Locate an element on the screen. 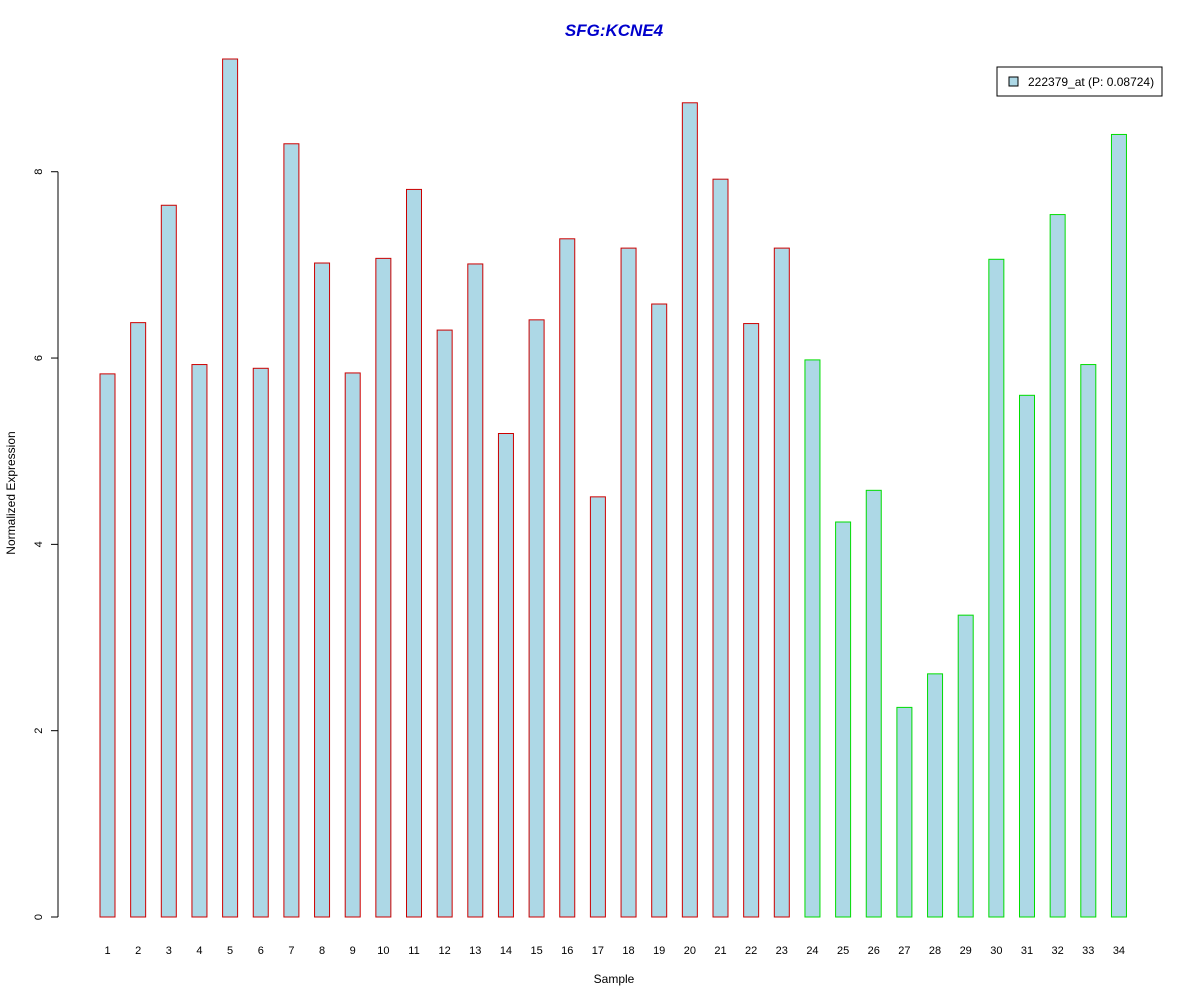  x-tick-label: 15 is located at coordinates (536, 951).